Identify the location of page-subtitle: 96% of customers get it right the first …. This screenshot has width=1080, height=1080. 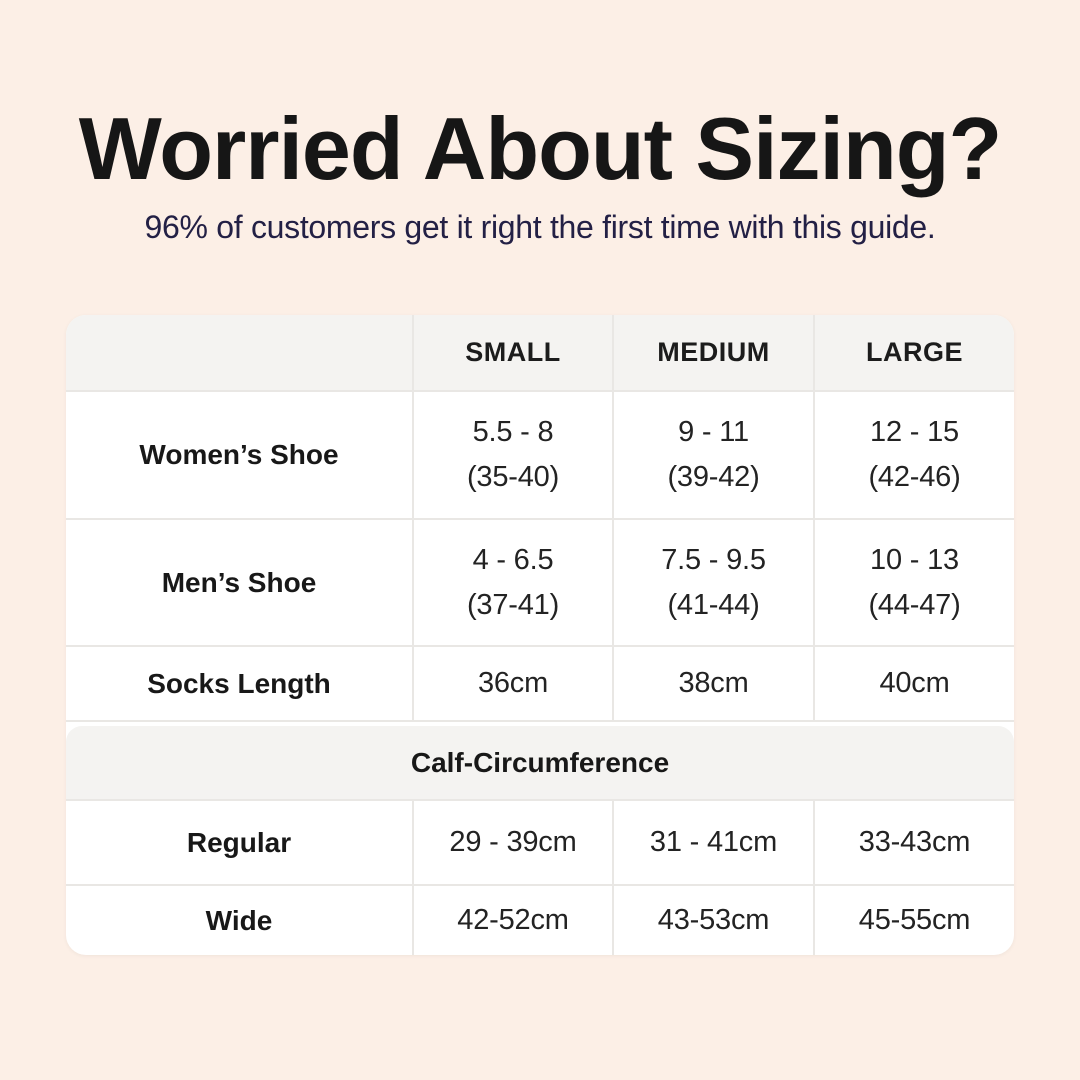
(540, 227).